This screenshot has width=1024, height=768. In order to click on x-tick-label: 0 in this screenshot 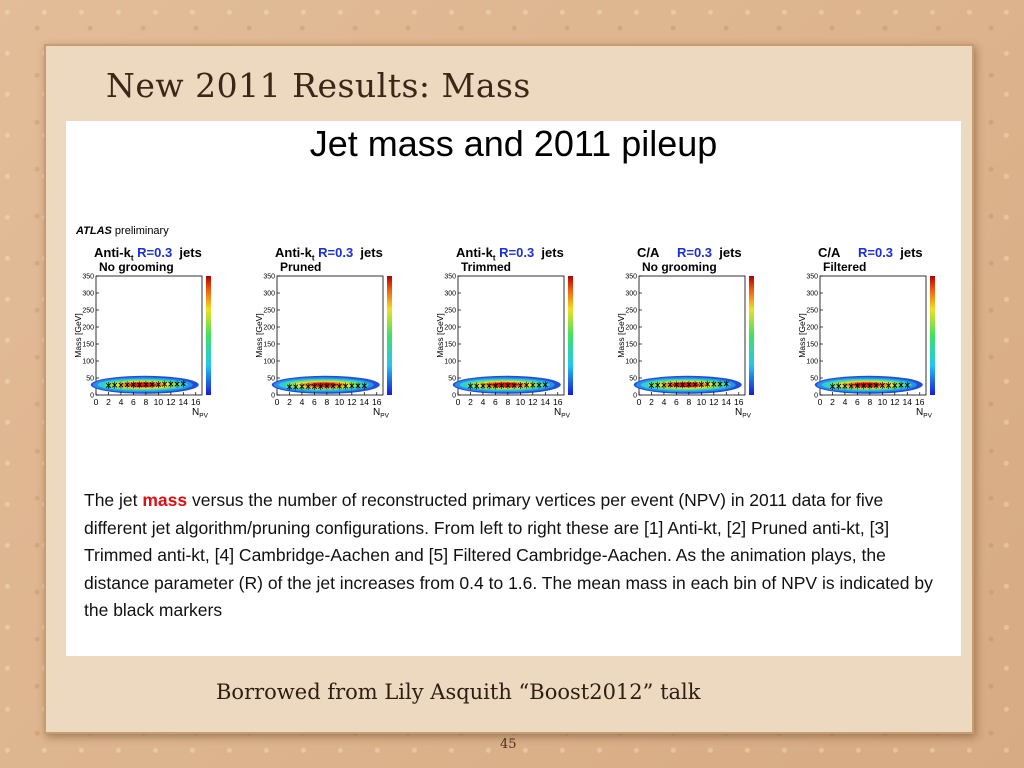, I will do `click(639, 402)`.